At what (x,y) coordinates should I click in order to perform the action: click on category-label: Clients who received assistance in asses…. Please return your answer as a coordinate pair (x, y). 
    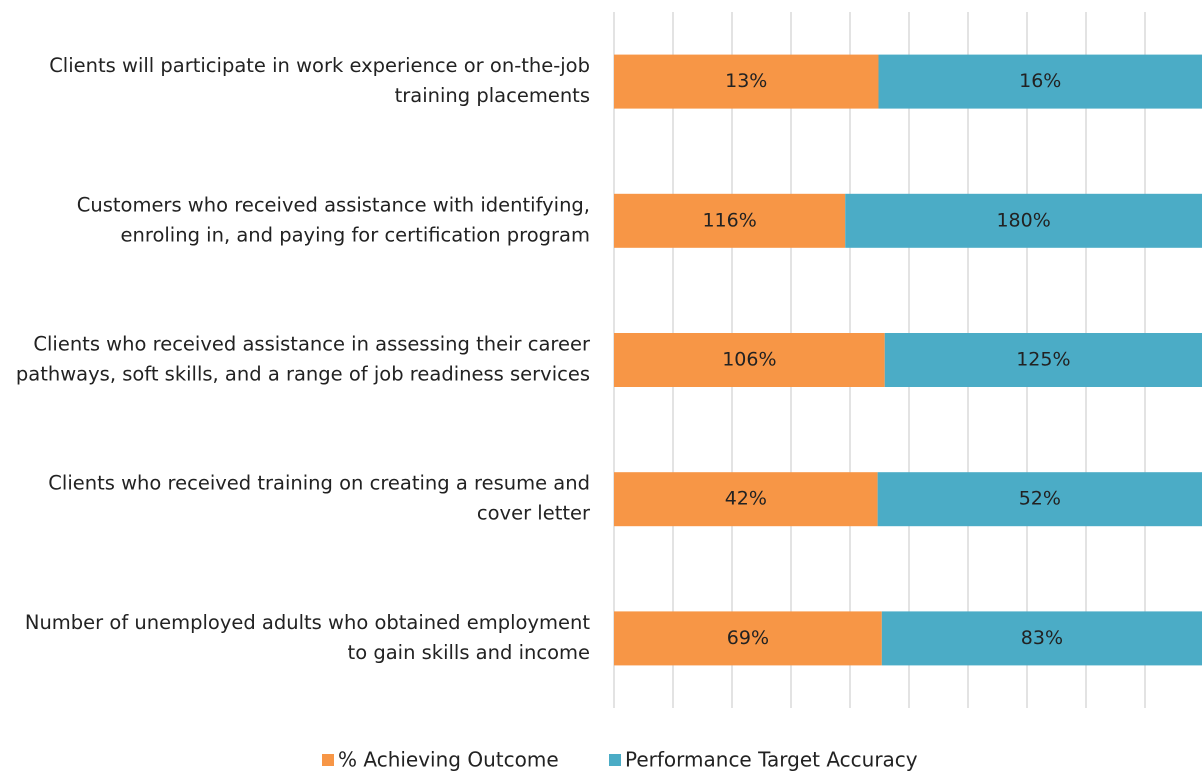
    Looking at the image, I should click on (312, 344).